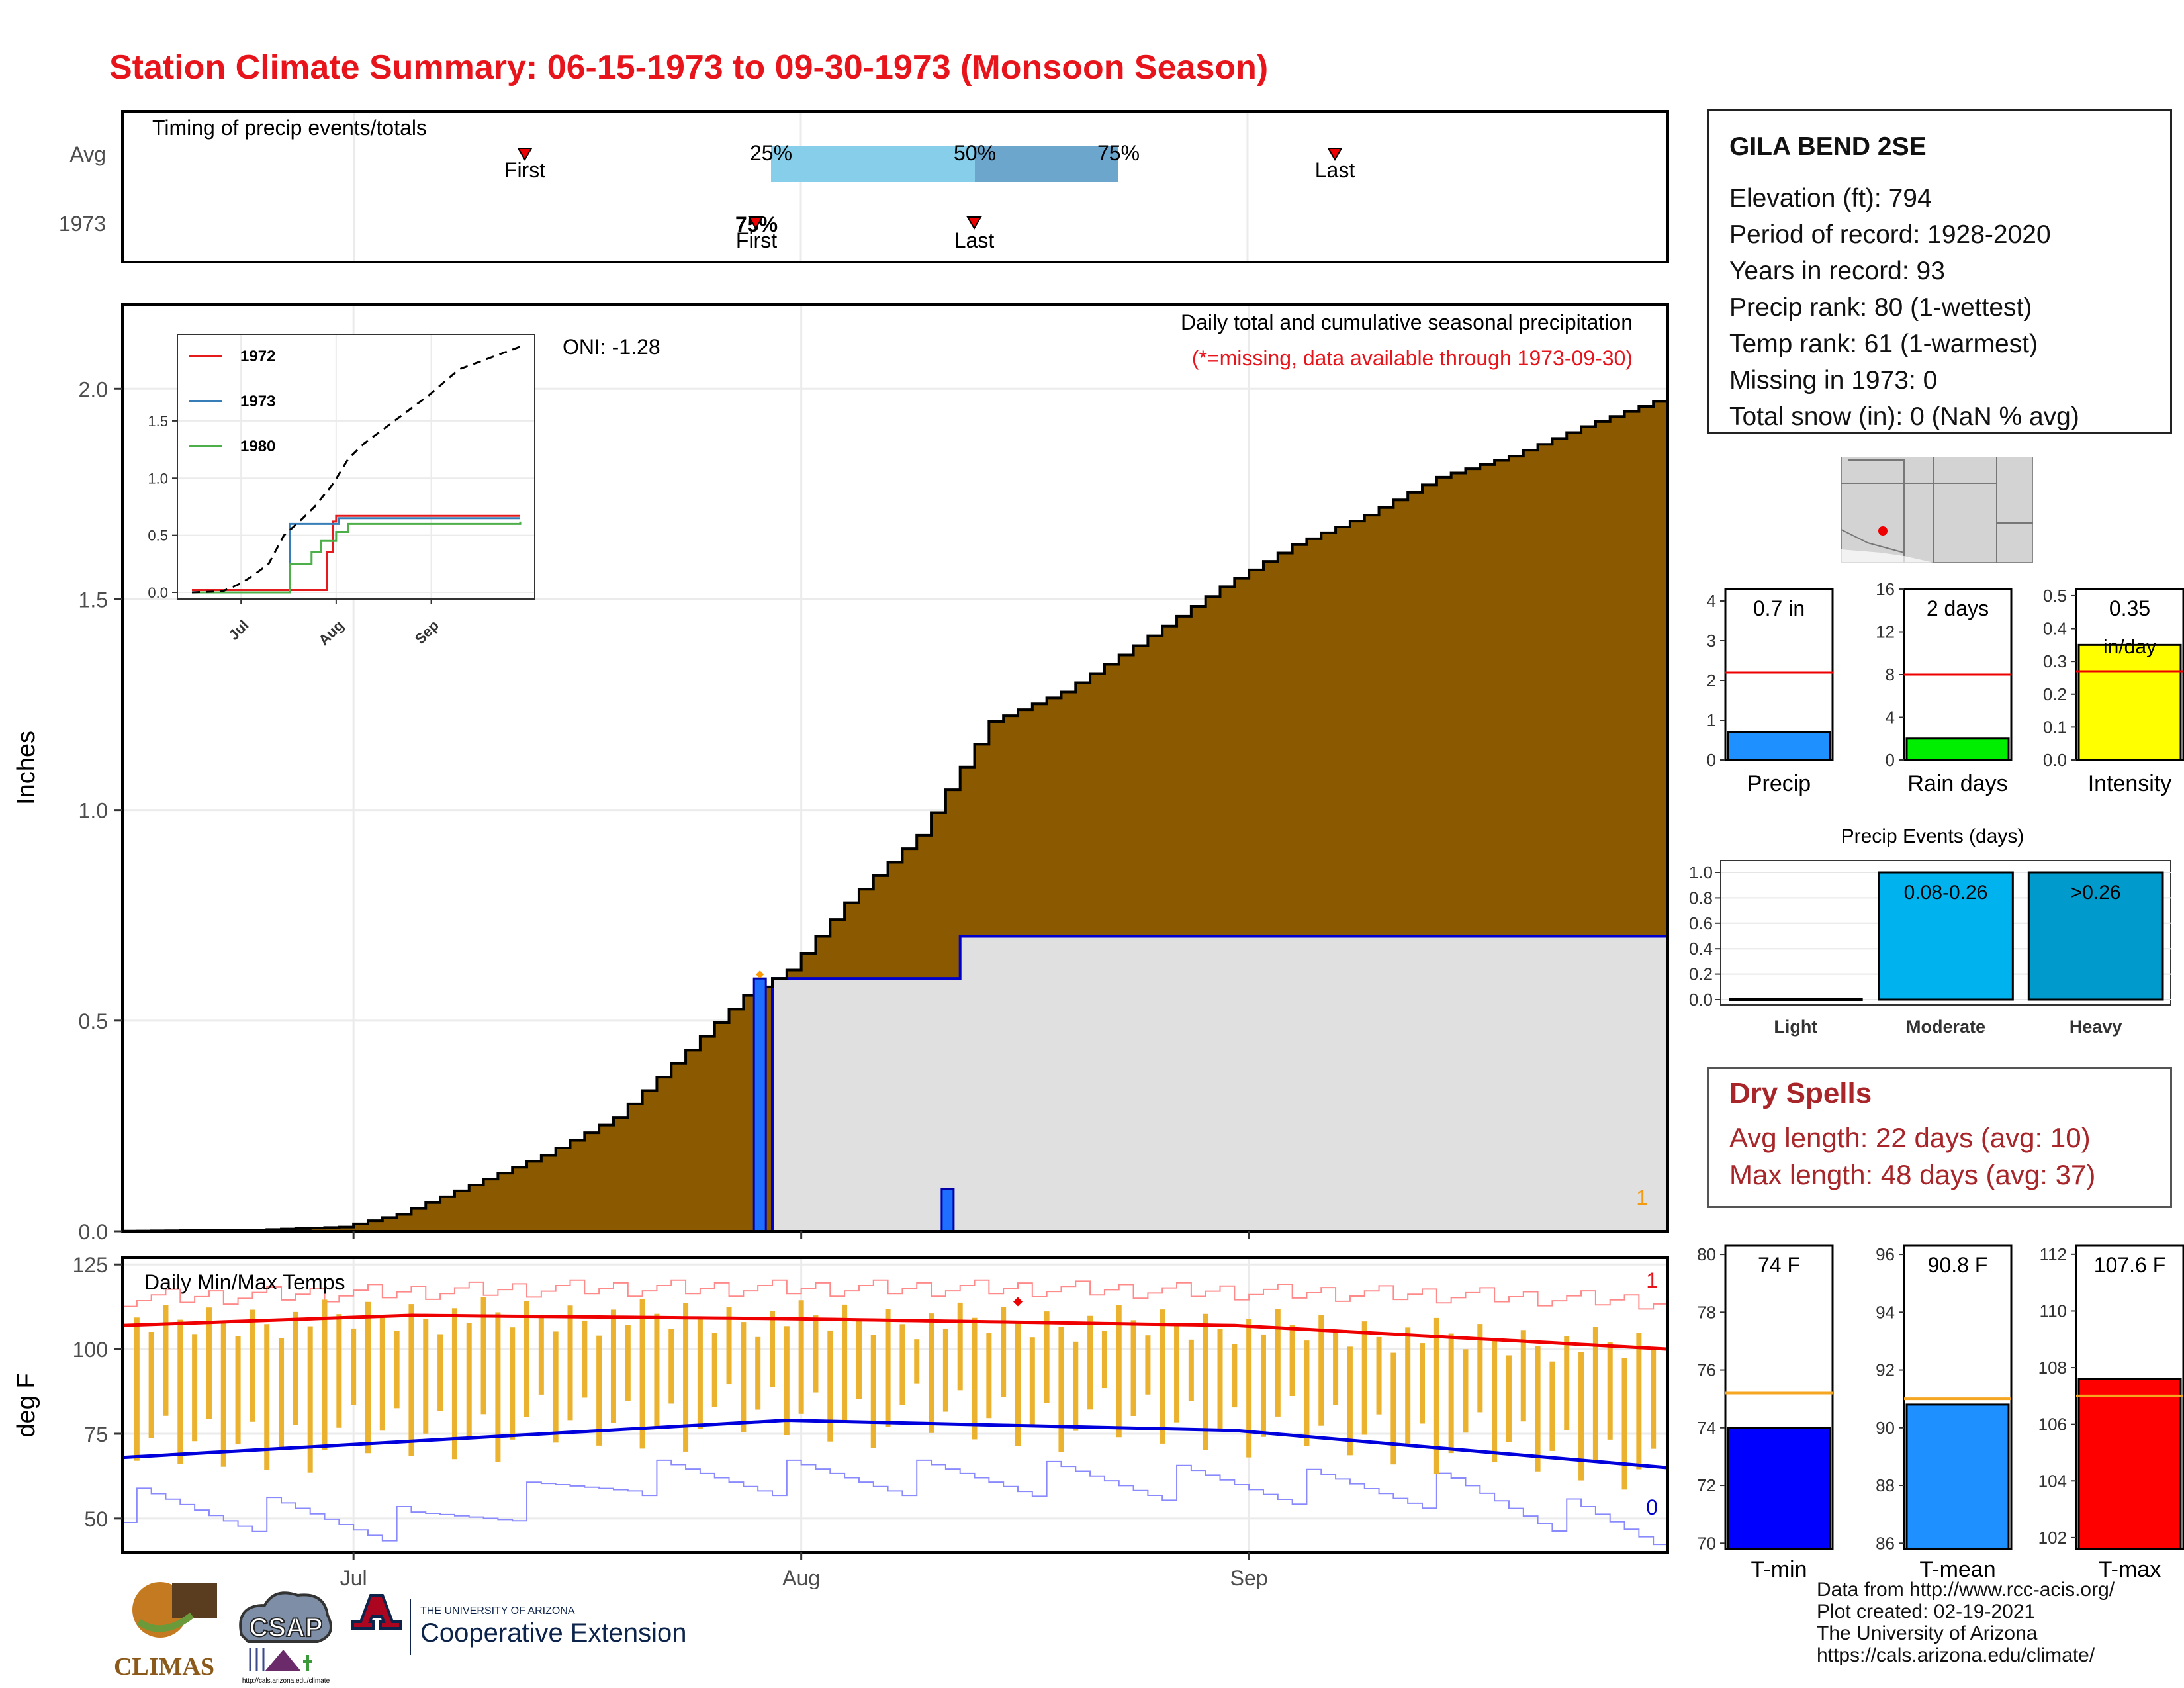 The image size is (2184, 1688). Describe the element at coordinates (1712, 641) in the screenshot. I see `precip-tick-label: 3` at that location.